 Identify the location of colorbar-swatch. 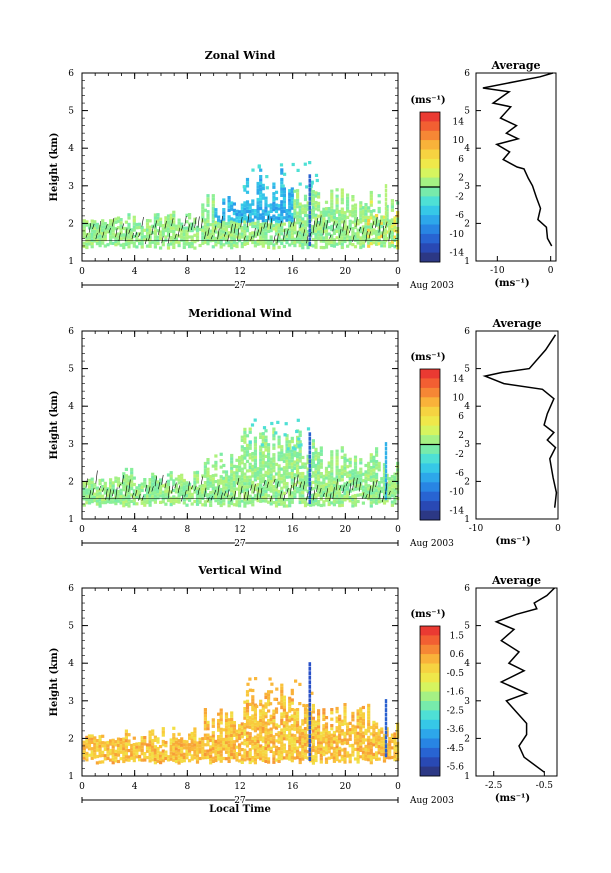
(430, 248).